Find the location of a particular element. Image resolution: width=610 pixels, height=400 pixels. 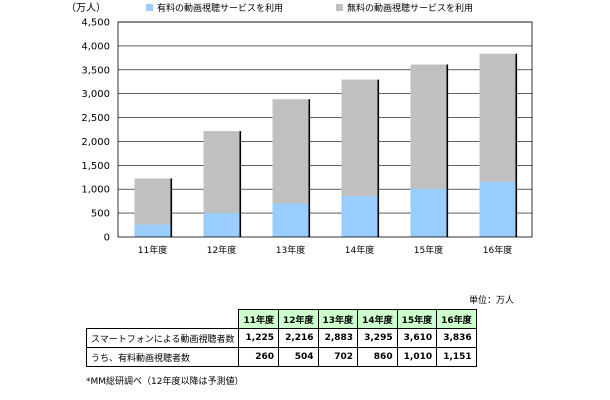

table-header-cell: 16年度 is located at coordinates (456, 319).